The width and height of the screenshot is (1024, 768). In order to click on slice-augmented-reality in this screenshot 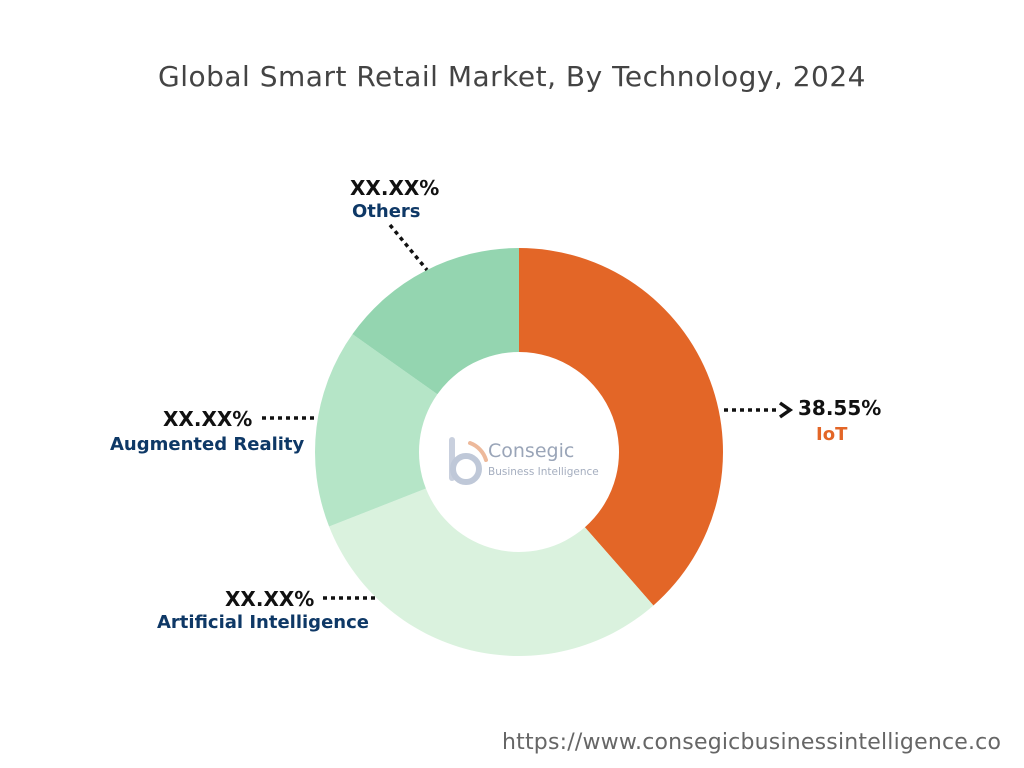, I will do `click(376, 430)`.